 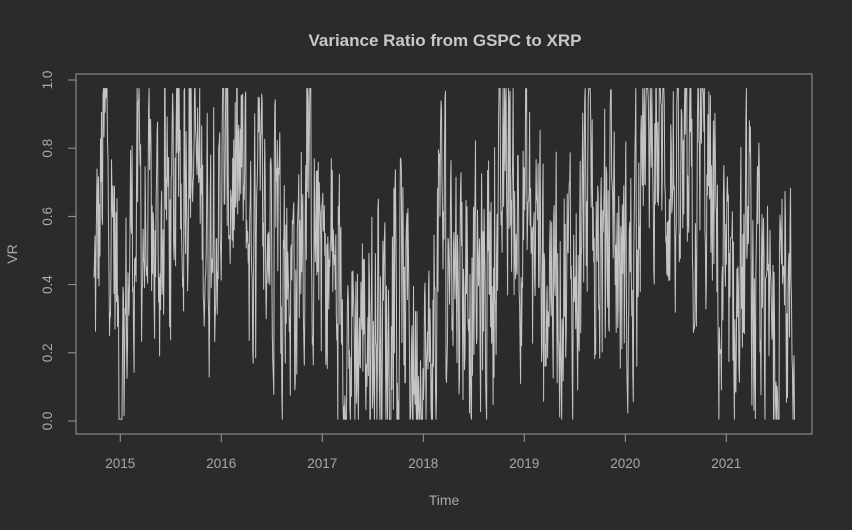 I want to click on x-tick-label: 2018, so click(x=423, y=463).